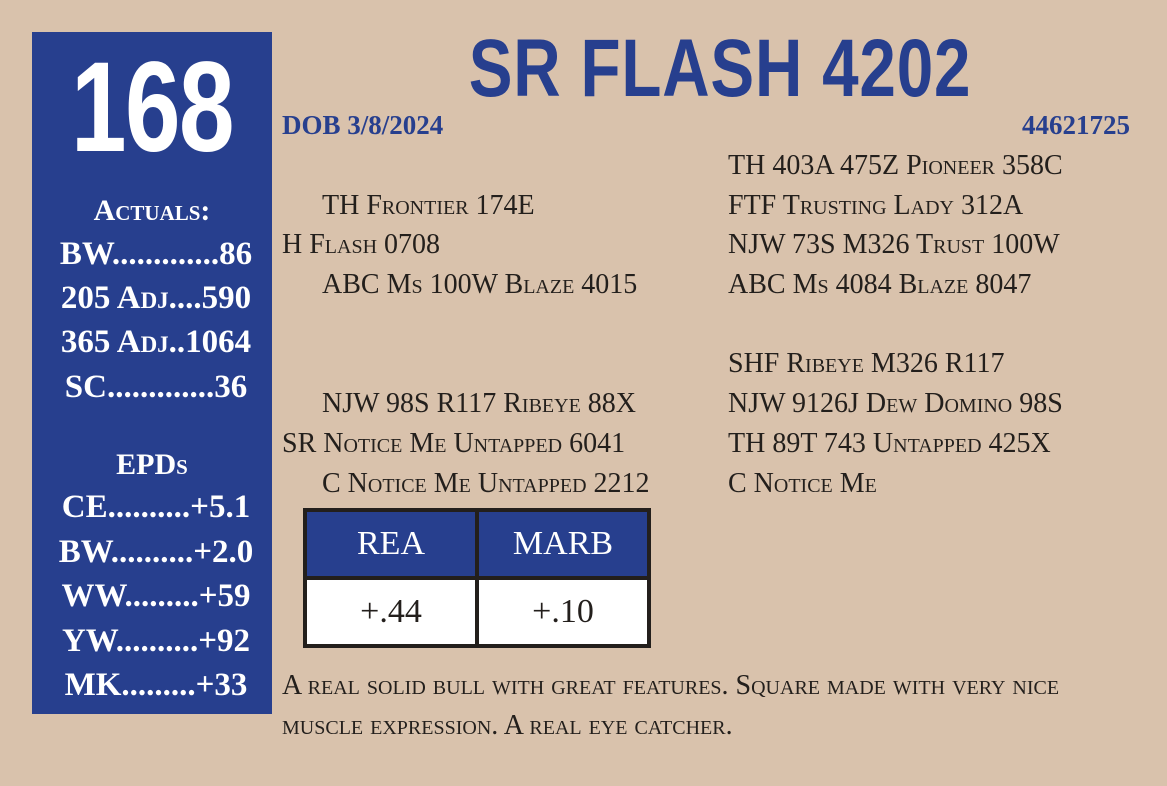 Image resolution: width=1167 pixels, height=786 pixels. Describe the element at coordinates (563, 612) in the screenshot. I see `marb-value: +.10` at that location.